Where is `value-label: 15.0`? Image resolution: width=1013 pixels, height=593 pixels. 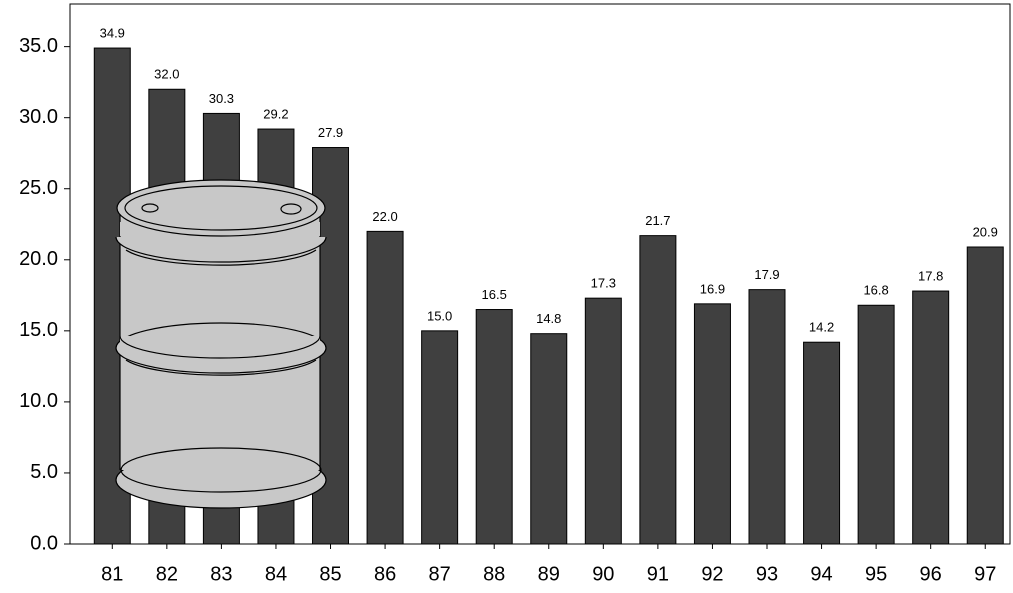
value-label: 15.0 is located at coordinates (439, 315).